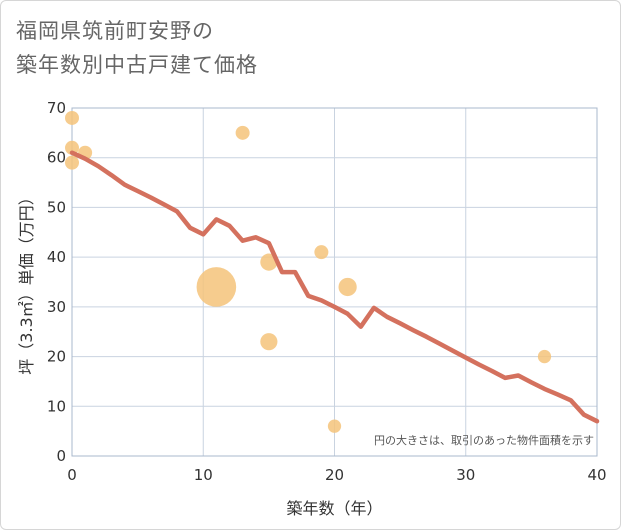 Image resolution: width=621 pixels, height=530 pixels. What do you see at coordinates (203, 475) in the screenshot?
I see `x-tick-label: 10` at bounding box center [203, 475].